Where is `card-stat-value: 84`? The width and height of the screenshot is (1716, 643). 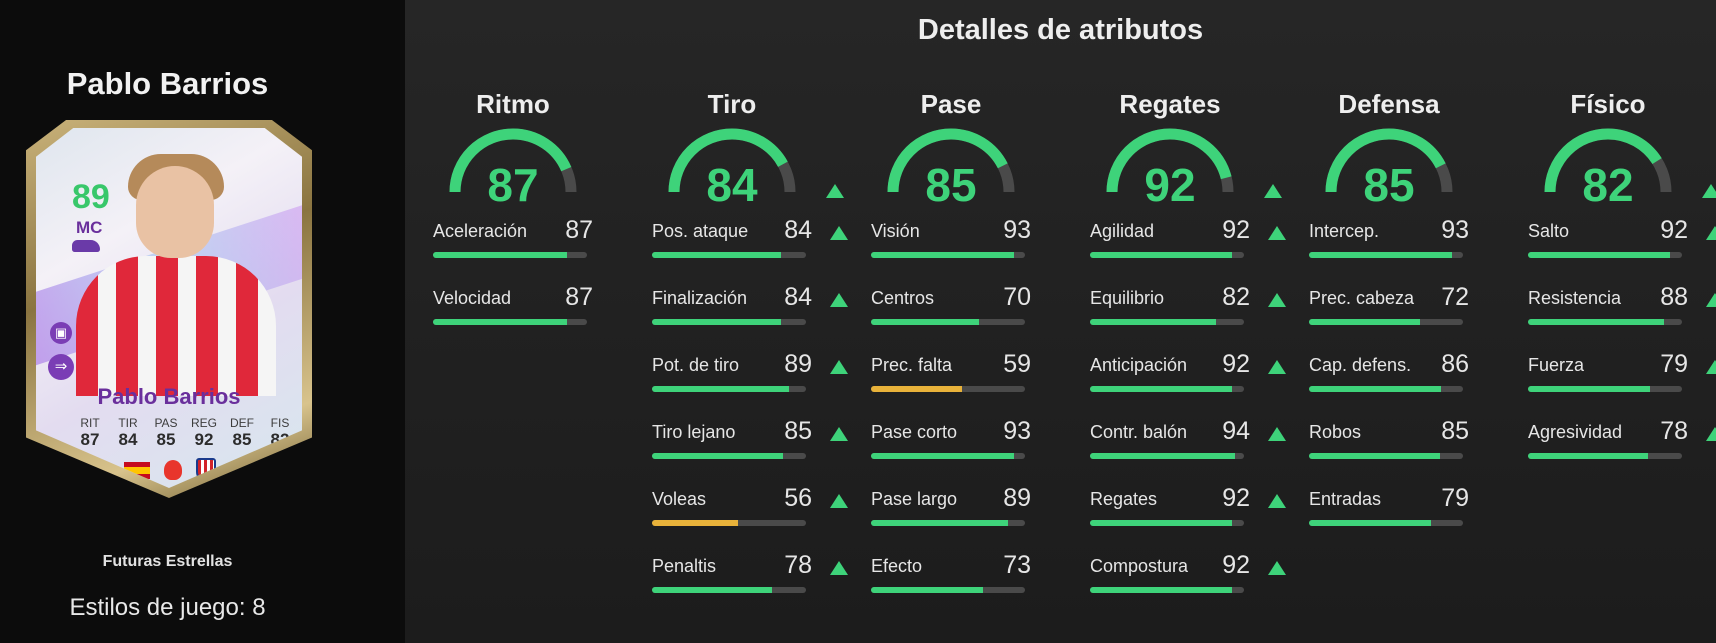
card-stat-value: 84 is located at coordinates (128, 439).